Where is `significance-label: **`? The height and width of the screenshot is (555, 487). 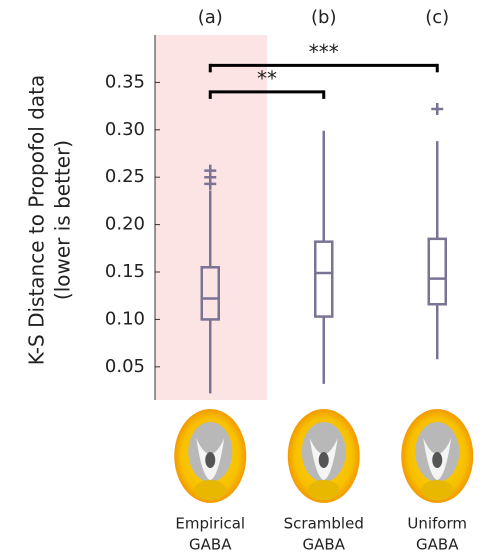
significance-label: ** is located at coordinates (267, 78).